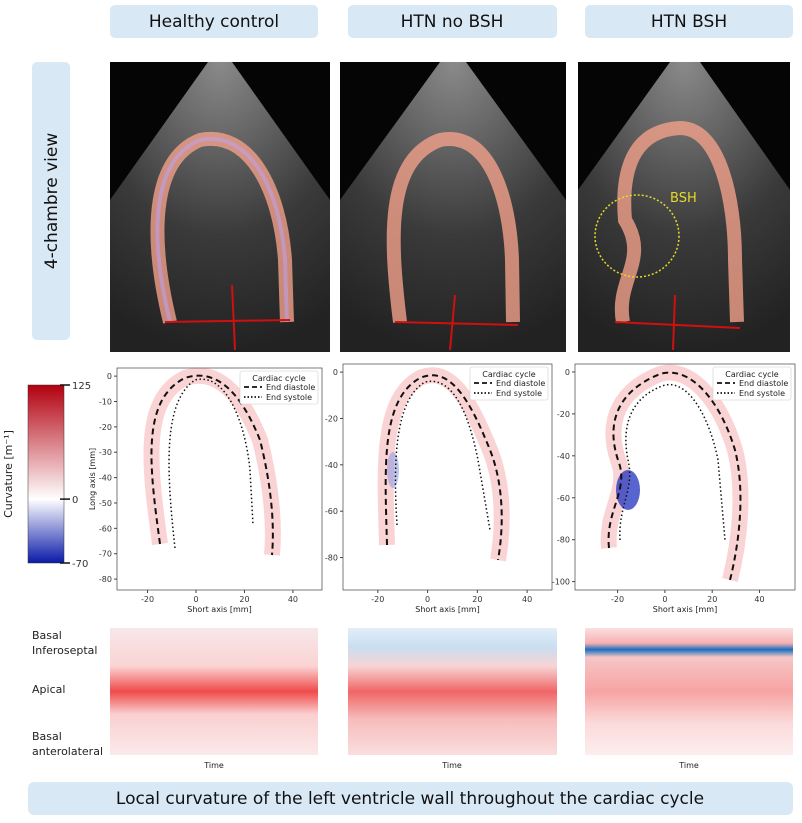 This screenshot has height=823, width=802. I want to click on colorbar-tick-label: -70, so click(80, 564).